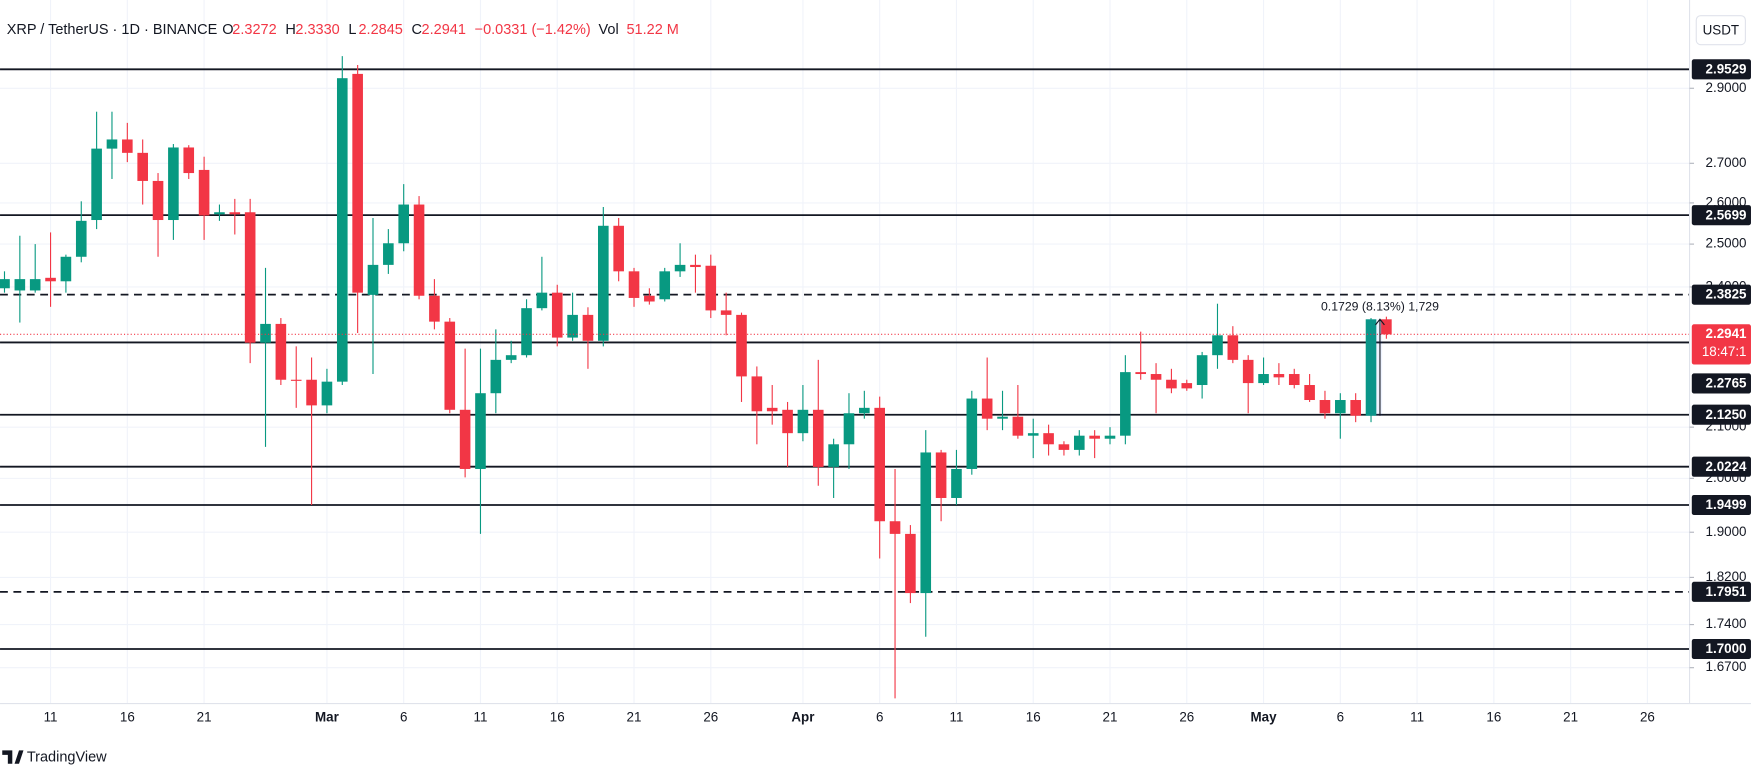  I want to click on x-tick-label: 21, so click(1570, 717).